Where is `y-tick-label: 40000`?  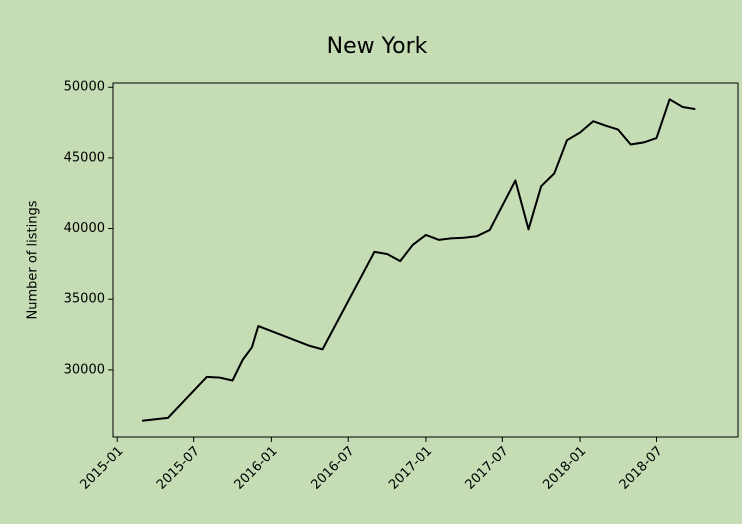 y-tick-label: 40000 is located at coordinates (84, 228).